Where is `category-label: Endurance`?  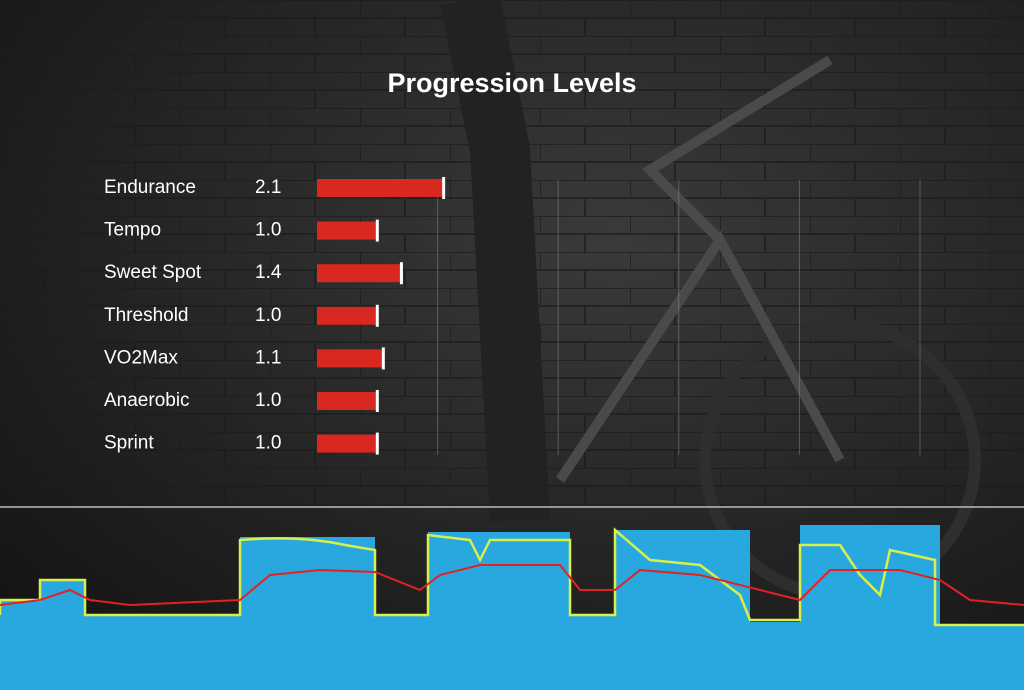
category-label: Endurance is located at coordinates (150, 187).